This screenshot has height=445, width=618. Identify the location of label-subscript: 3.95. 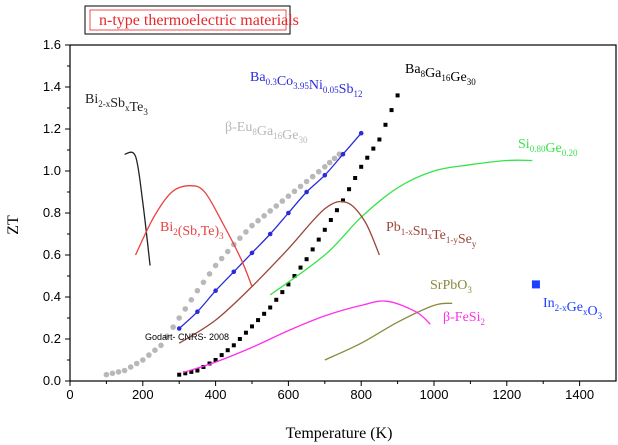
(301, 86).